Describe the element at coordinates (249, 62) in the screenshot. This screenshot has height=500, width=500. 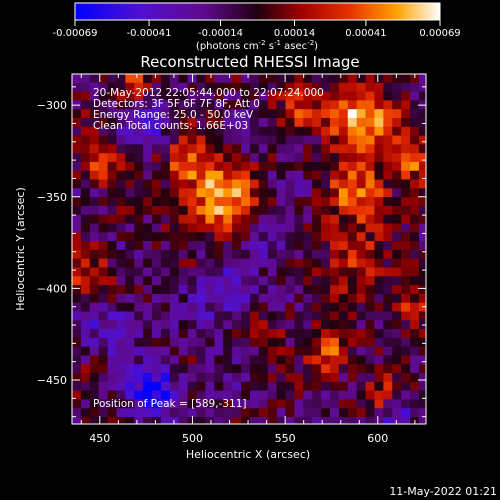
I see `chart-title: Reconstructed RHESSI Image` at that location.